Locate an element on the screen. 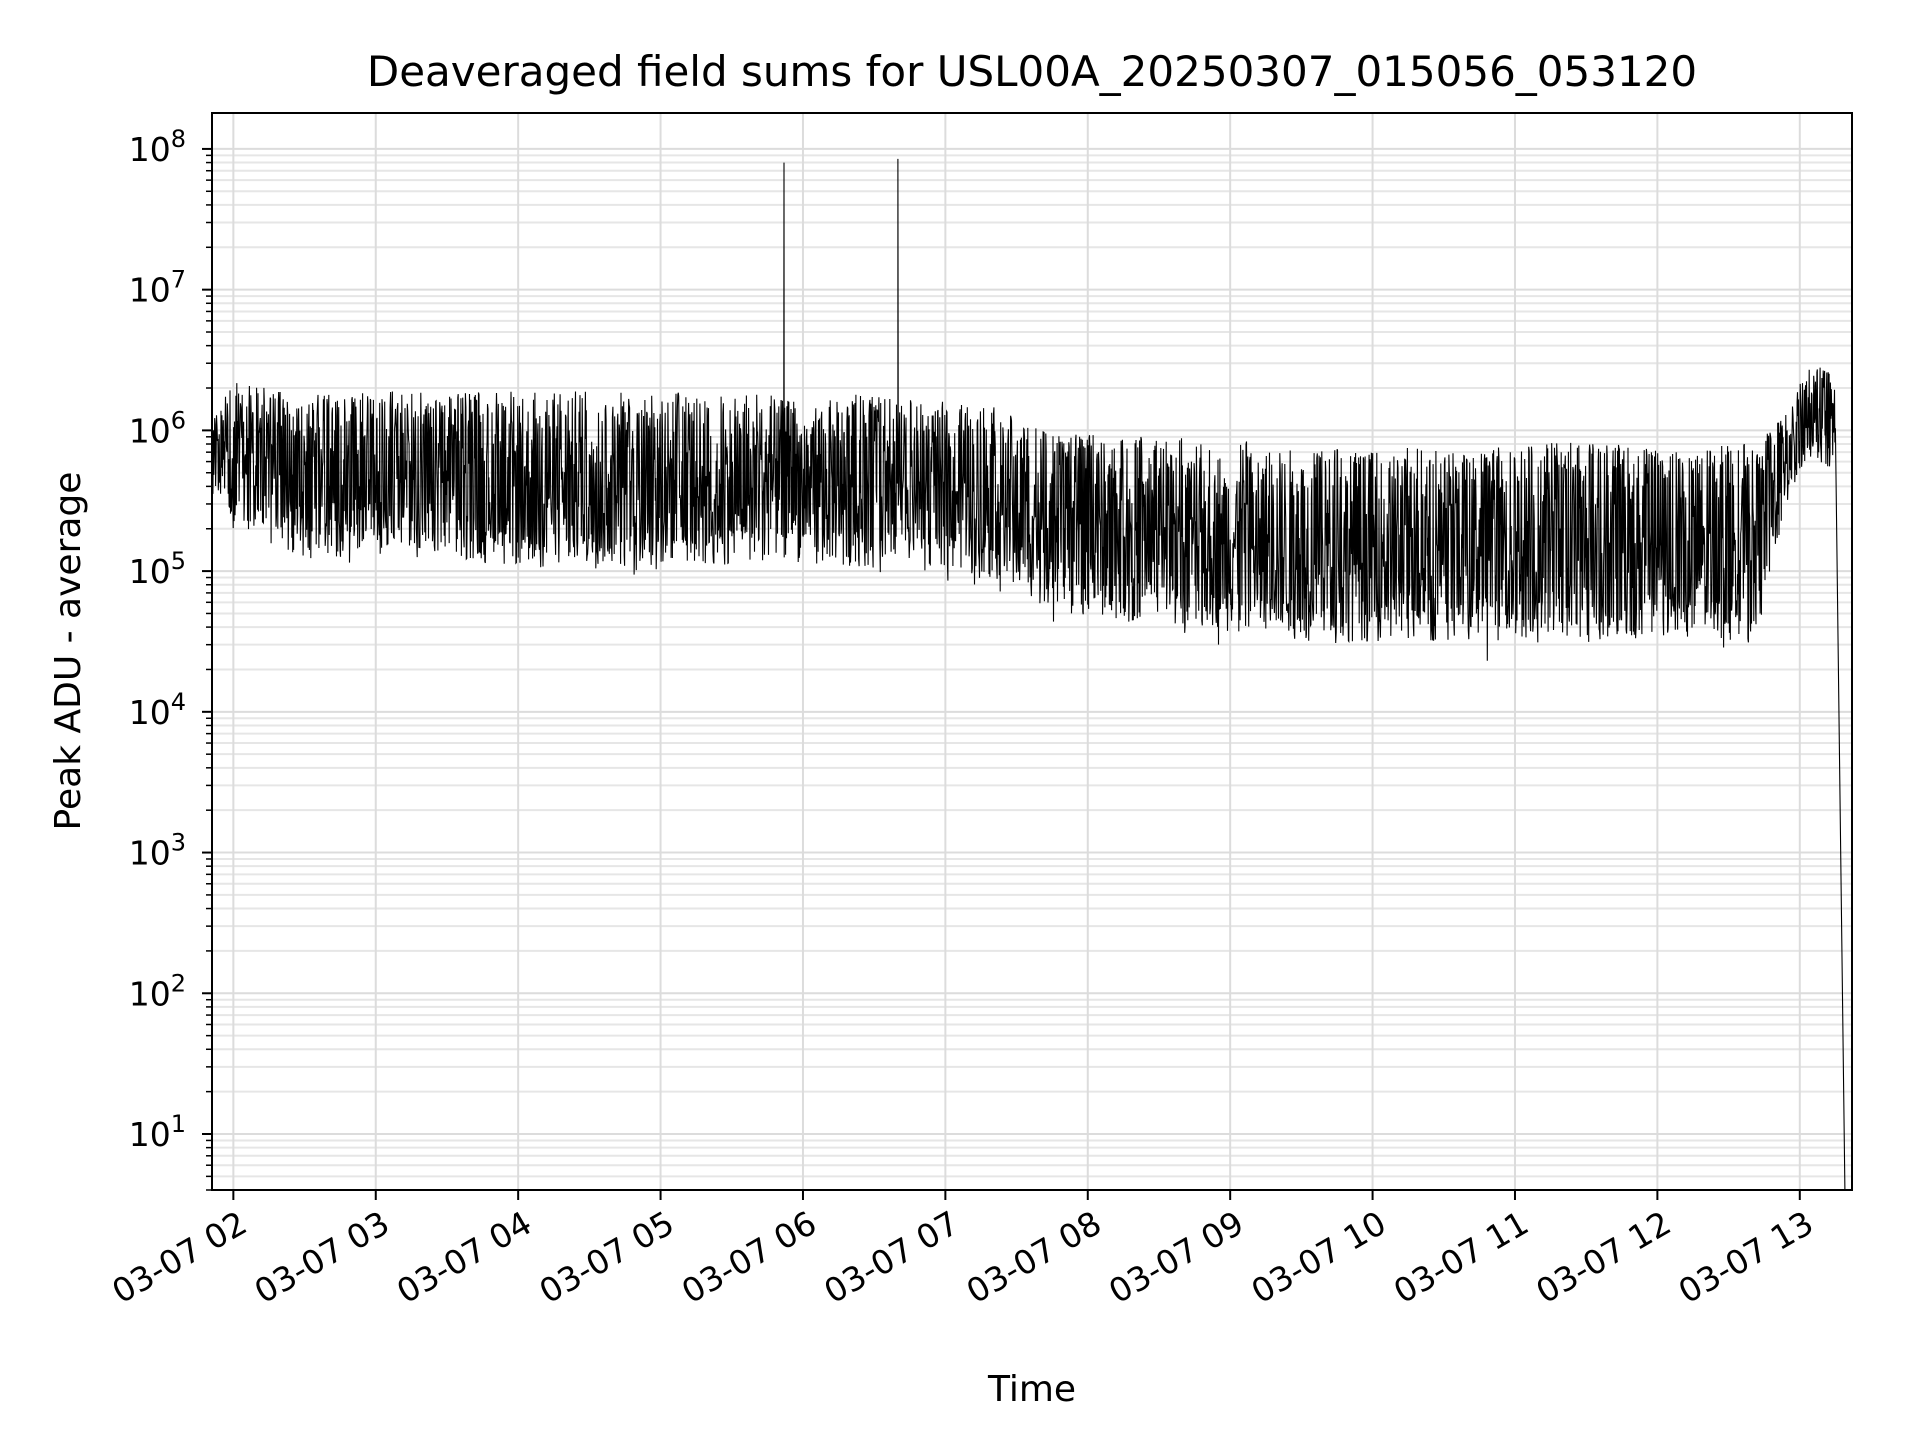  y-tick-label: 10⁶ is located at coordinates (157, 428).